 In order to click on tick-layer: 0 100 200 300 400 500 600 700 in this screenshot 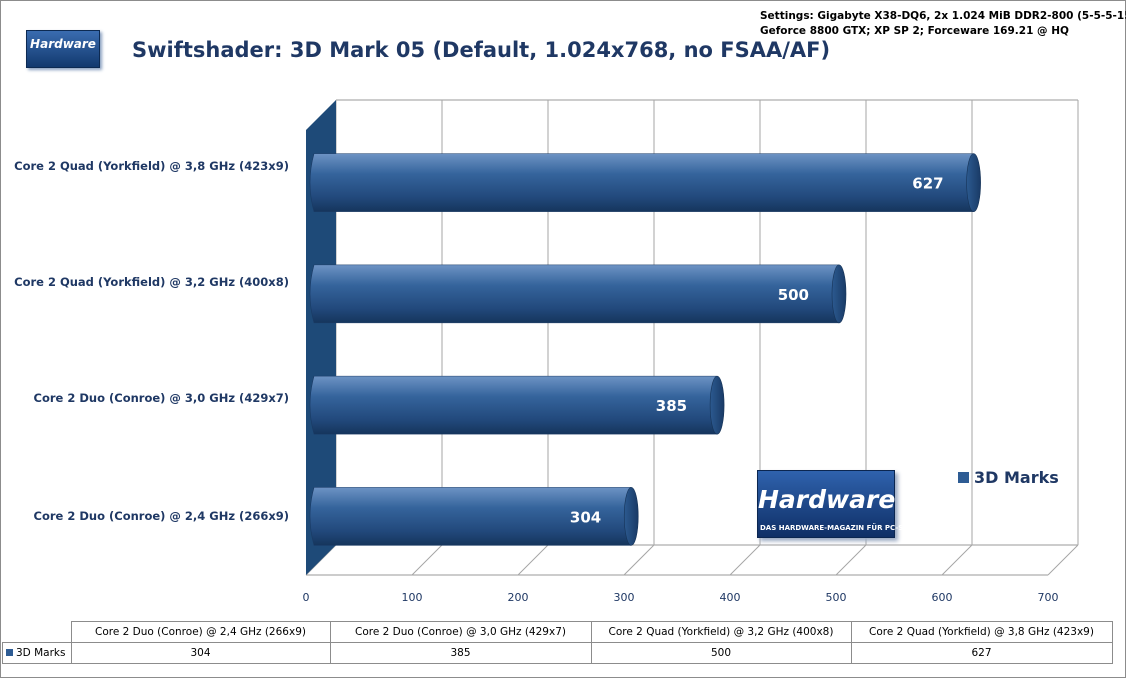, I will do `click(681, 597)`.